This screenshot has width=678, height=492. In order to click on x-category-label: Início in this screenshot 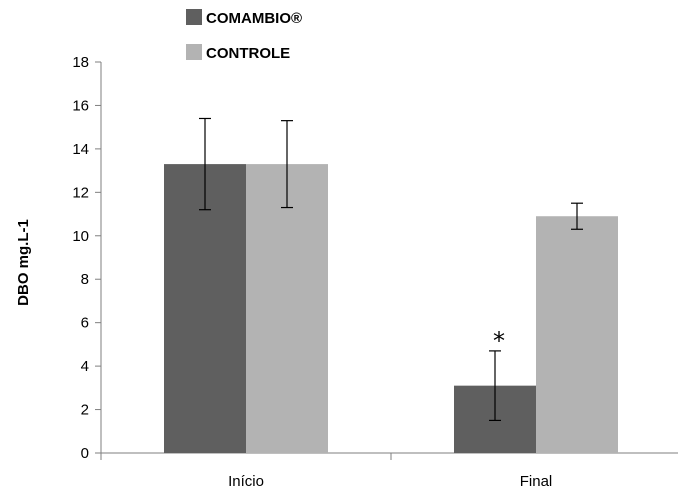, I will do `click(246, 481)`.